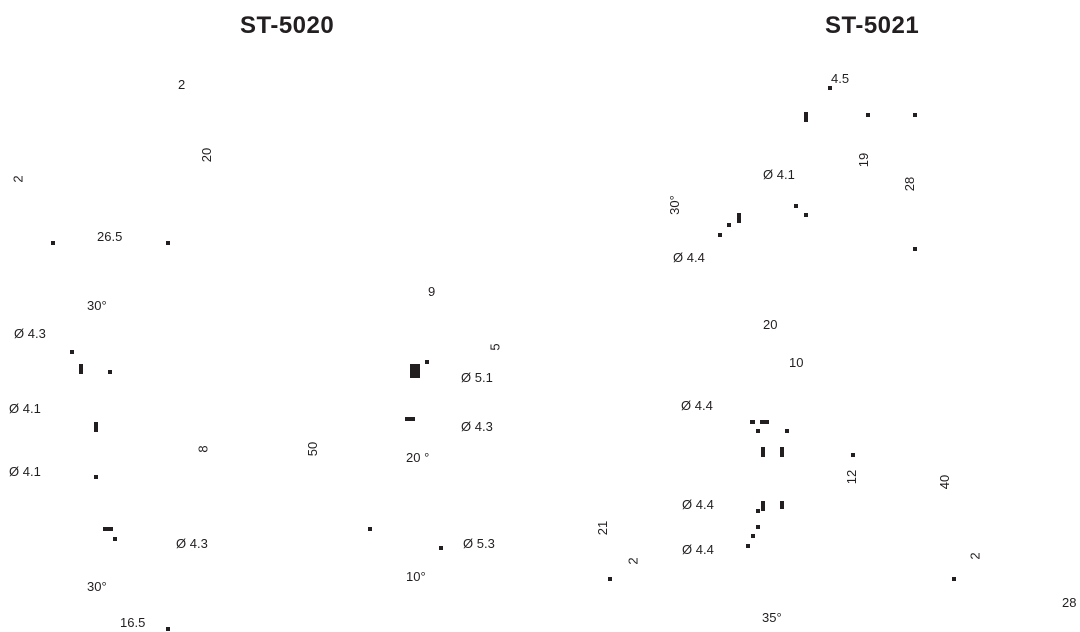  I want to click on diameter-label: Ø 5.1, so click(477, 377).